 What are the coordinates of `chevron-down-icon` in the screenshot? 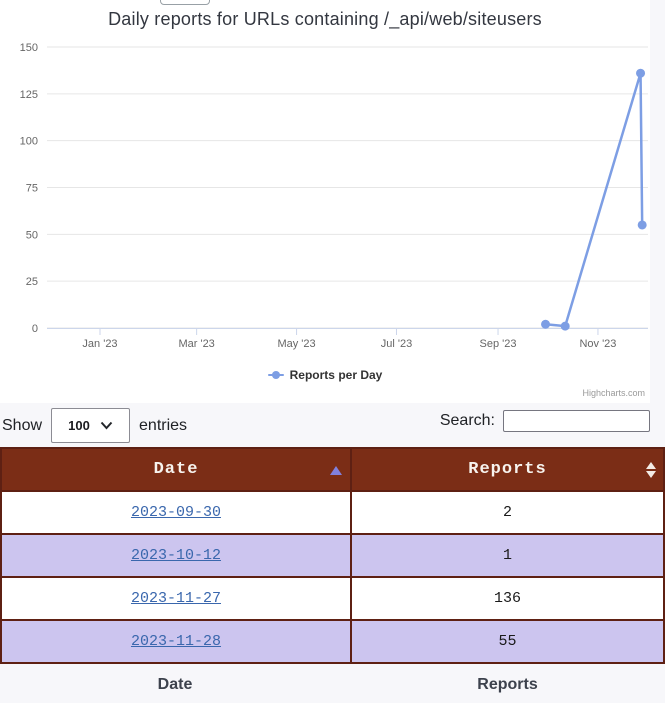 It's located at (106, 425).